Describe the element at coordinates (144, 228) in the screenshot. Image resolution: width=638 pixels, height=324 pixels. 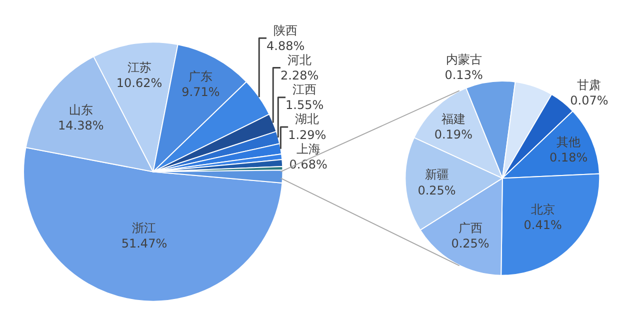
I see `slice-label: 浙江` at that location.